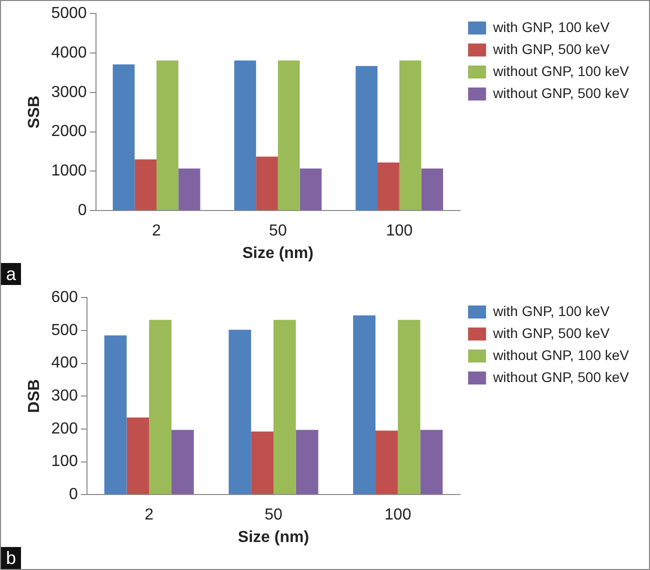 The width and height of the screenshot is (650, 570). Describe the element at coordinates (64, 363) in the screenshot. I see `y-tick-label: 400` at that location.